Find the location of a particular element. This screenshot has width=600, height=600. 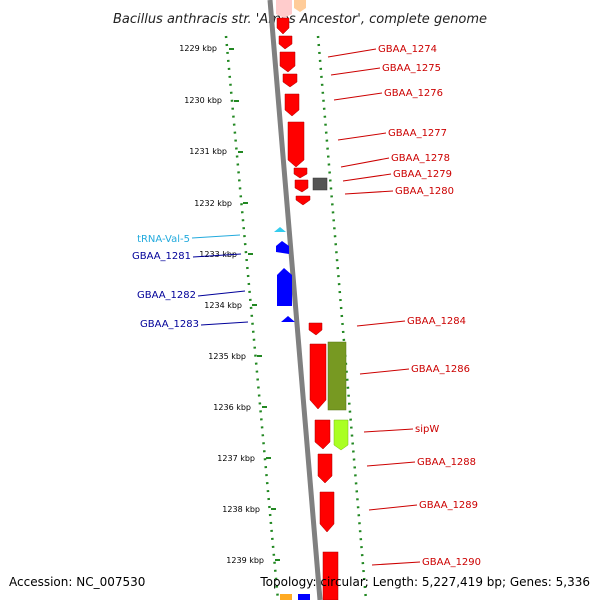

tick-label: 1238 kbp is located at coordinates (241, 509).